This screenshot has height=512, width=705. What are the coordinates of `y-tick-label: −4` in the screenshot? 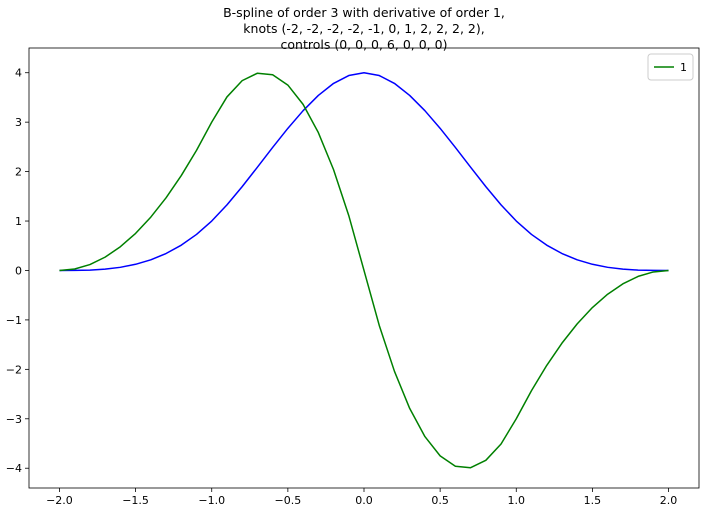 It's located at (14, 468).